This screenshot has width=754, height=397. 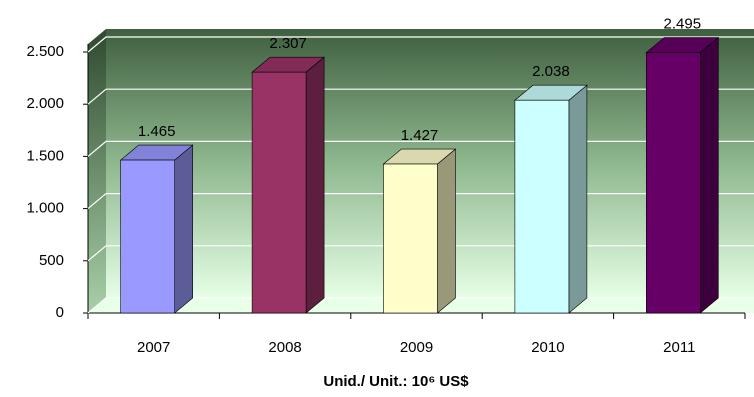 I want to click on y-tick-label: 2.500, so click(x=45, y=51).